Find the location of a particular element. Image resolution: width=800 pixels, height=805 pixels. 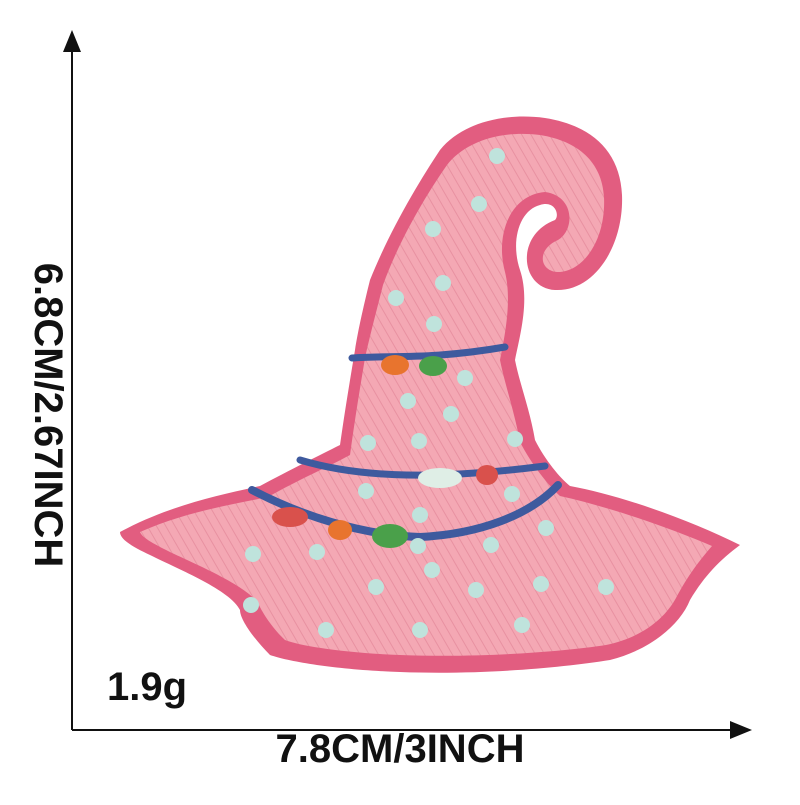

bead-orange is located at coordinates (395, 365).